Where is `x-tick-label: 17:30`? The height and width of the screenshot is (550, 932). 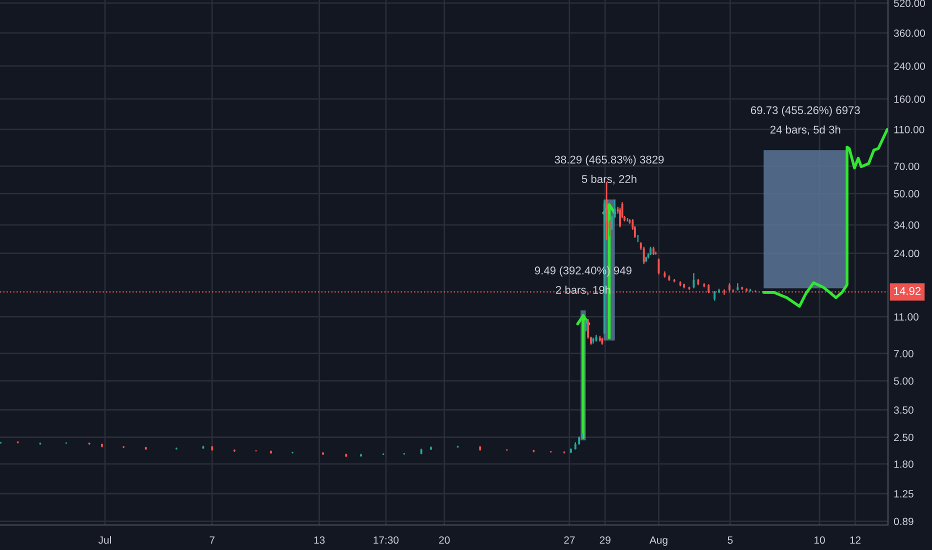 x-tick-label: 17:30 is located at coordinates (386, 540).